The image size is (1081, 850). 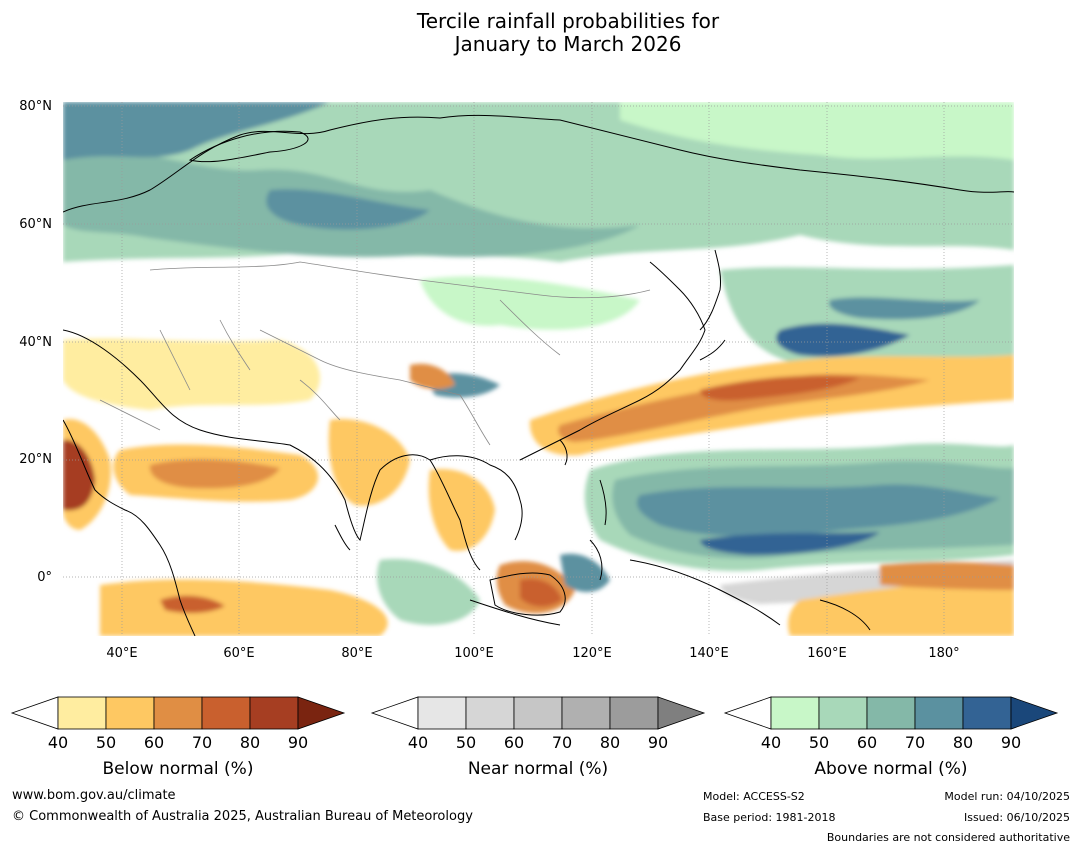 I want to click on below-normal-region-arabian-sea-core, so click(x=214, y=474).